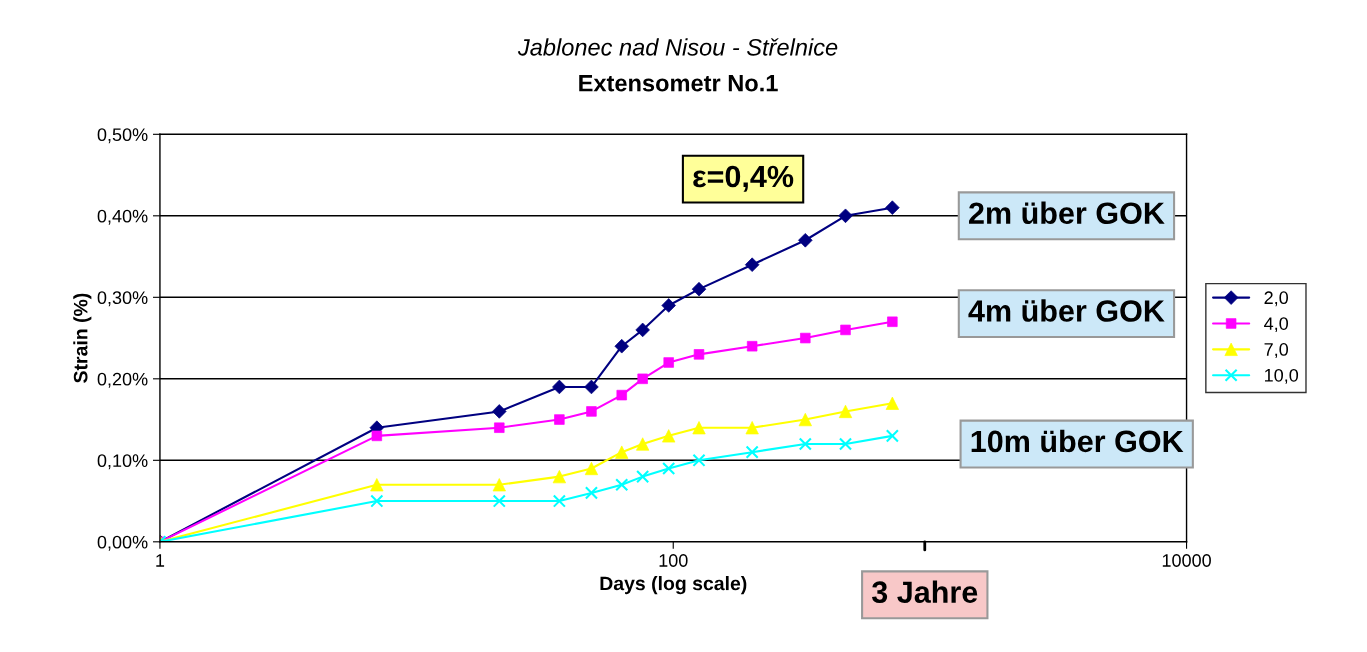 Image resolution: width=1367 pixels, height=652 pixels. Describe the element at coordinates (1276, 350) in the screenshot. I see `legend-label: 7,0` at that location.